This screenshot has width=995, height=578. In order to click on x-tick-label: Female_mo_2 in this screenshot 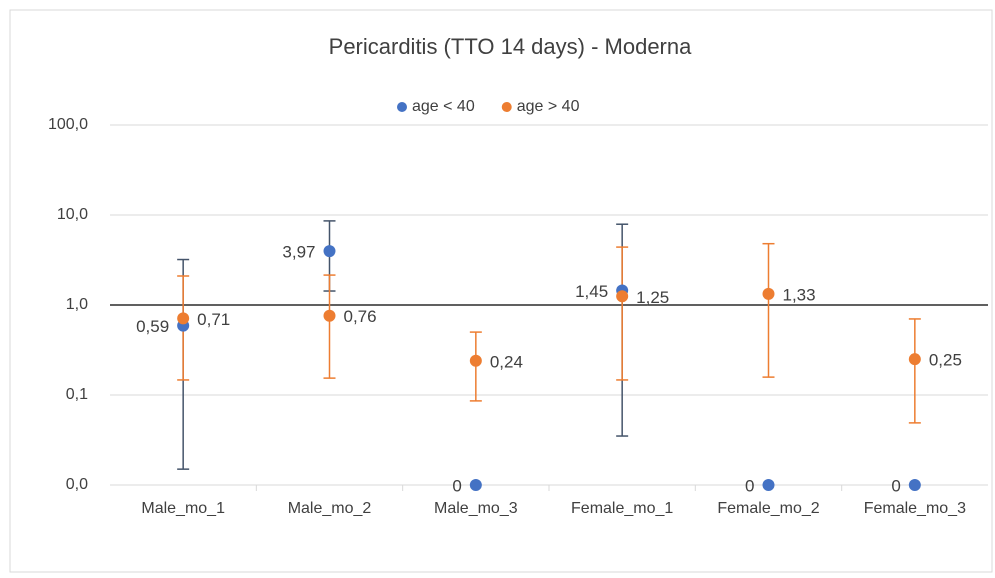, I will do `click(768, 508)`.